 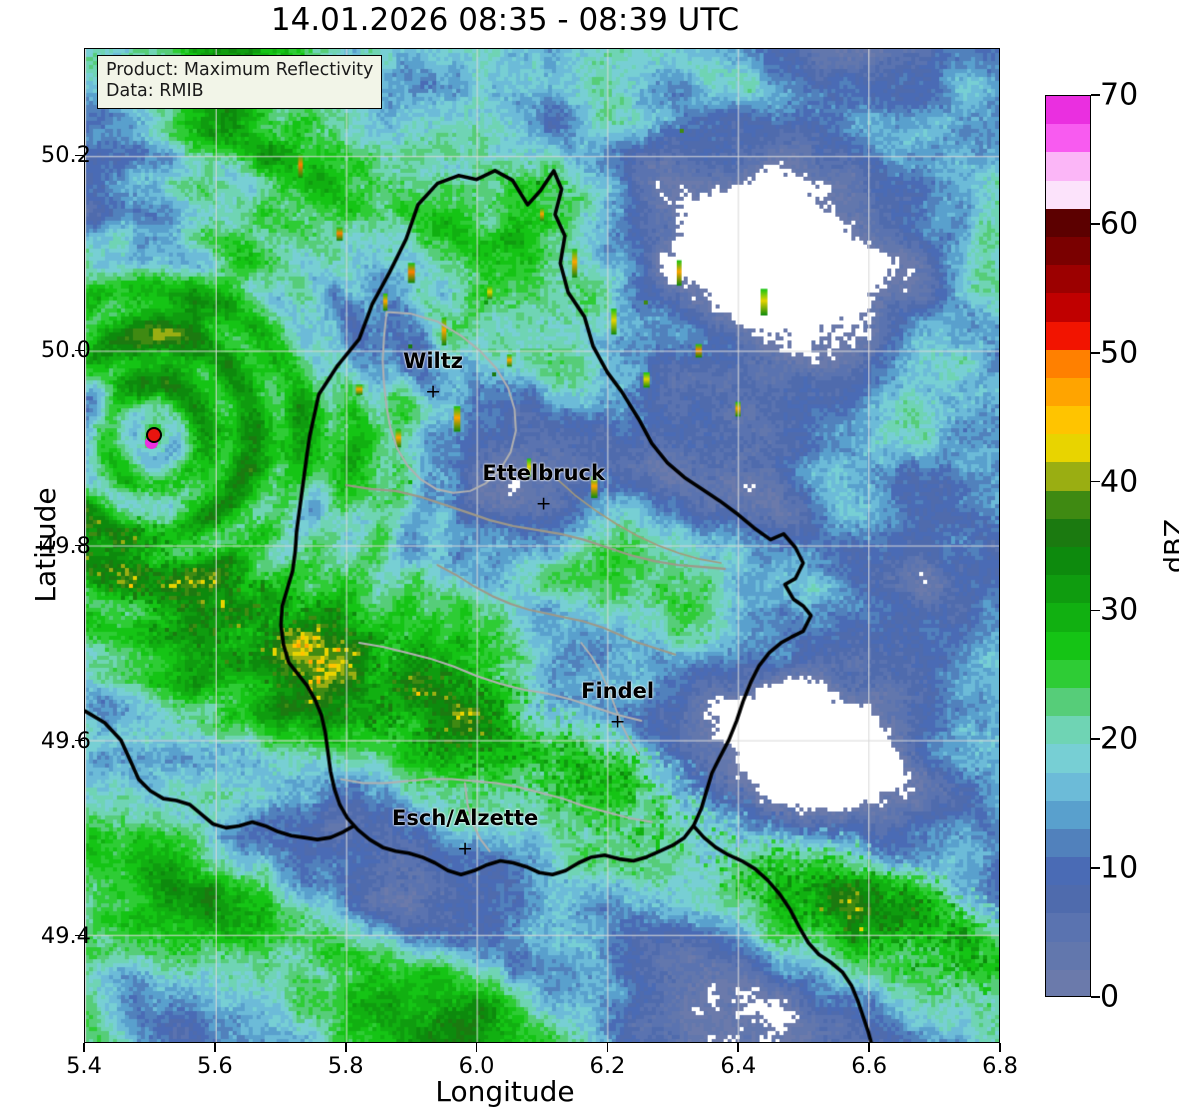 What do you see at coordinates (1119, 739) in the screenshot?
I see `colorbar-tick-label: 20` at bounding box center [1119, 739].